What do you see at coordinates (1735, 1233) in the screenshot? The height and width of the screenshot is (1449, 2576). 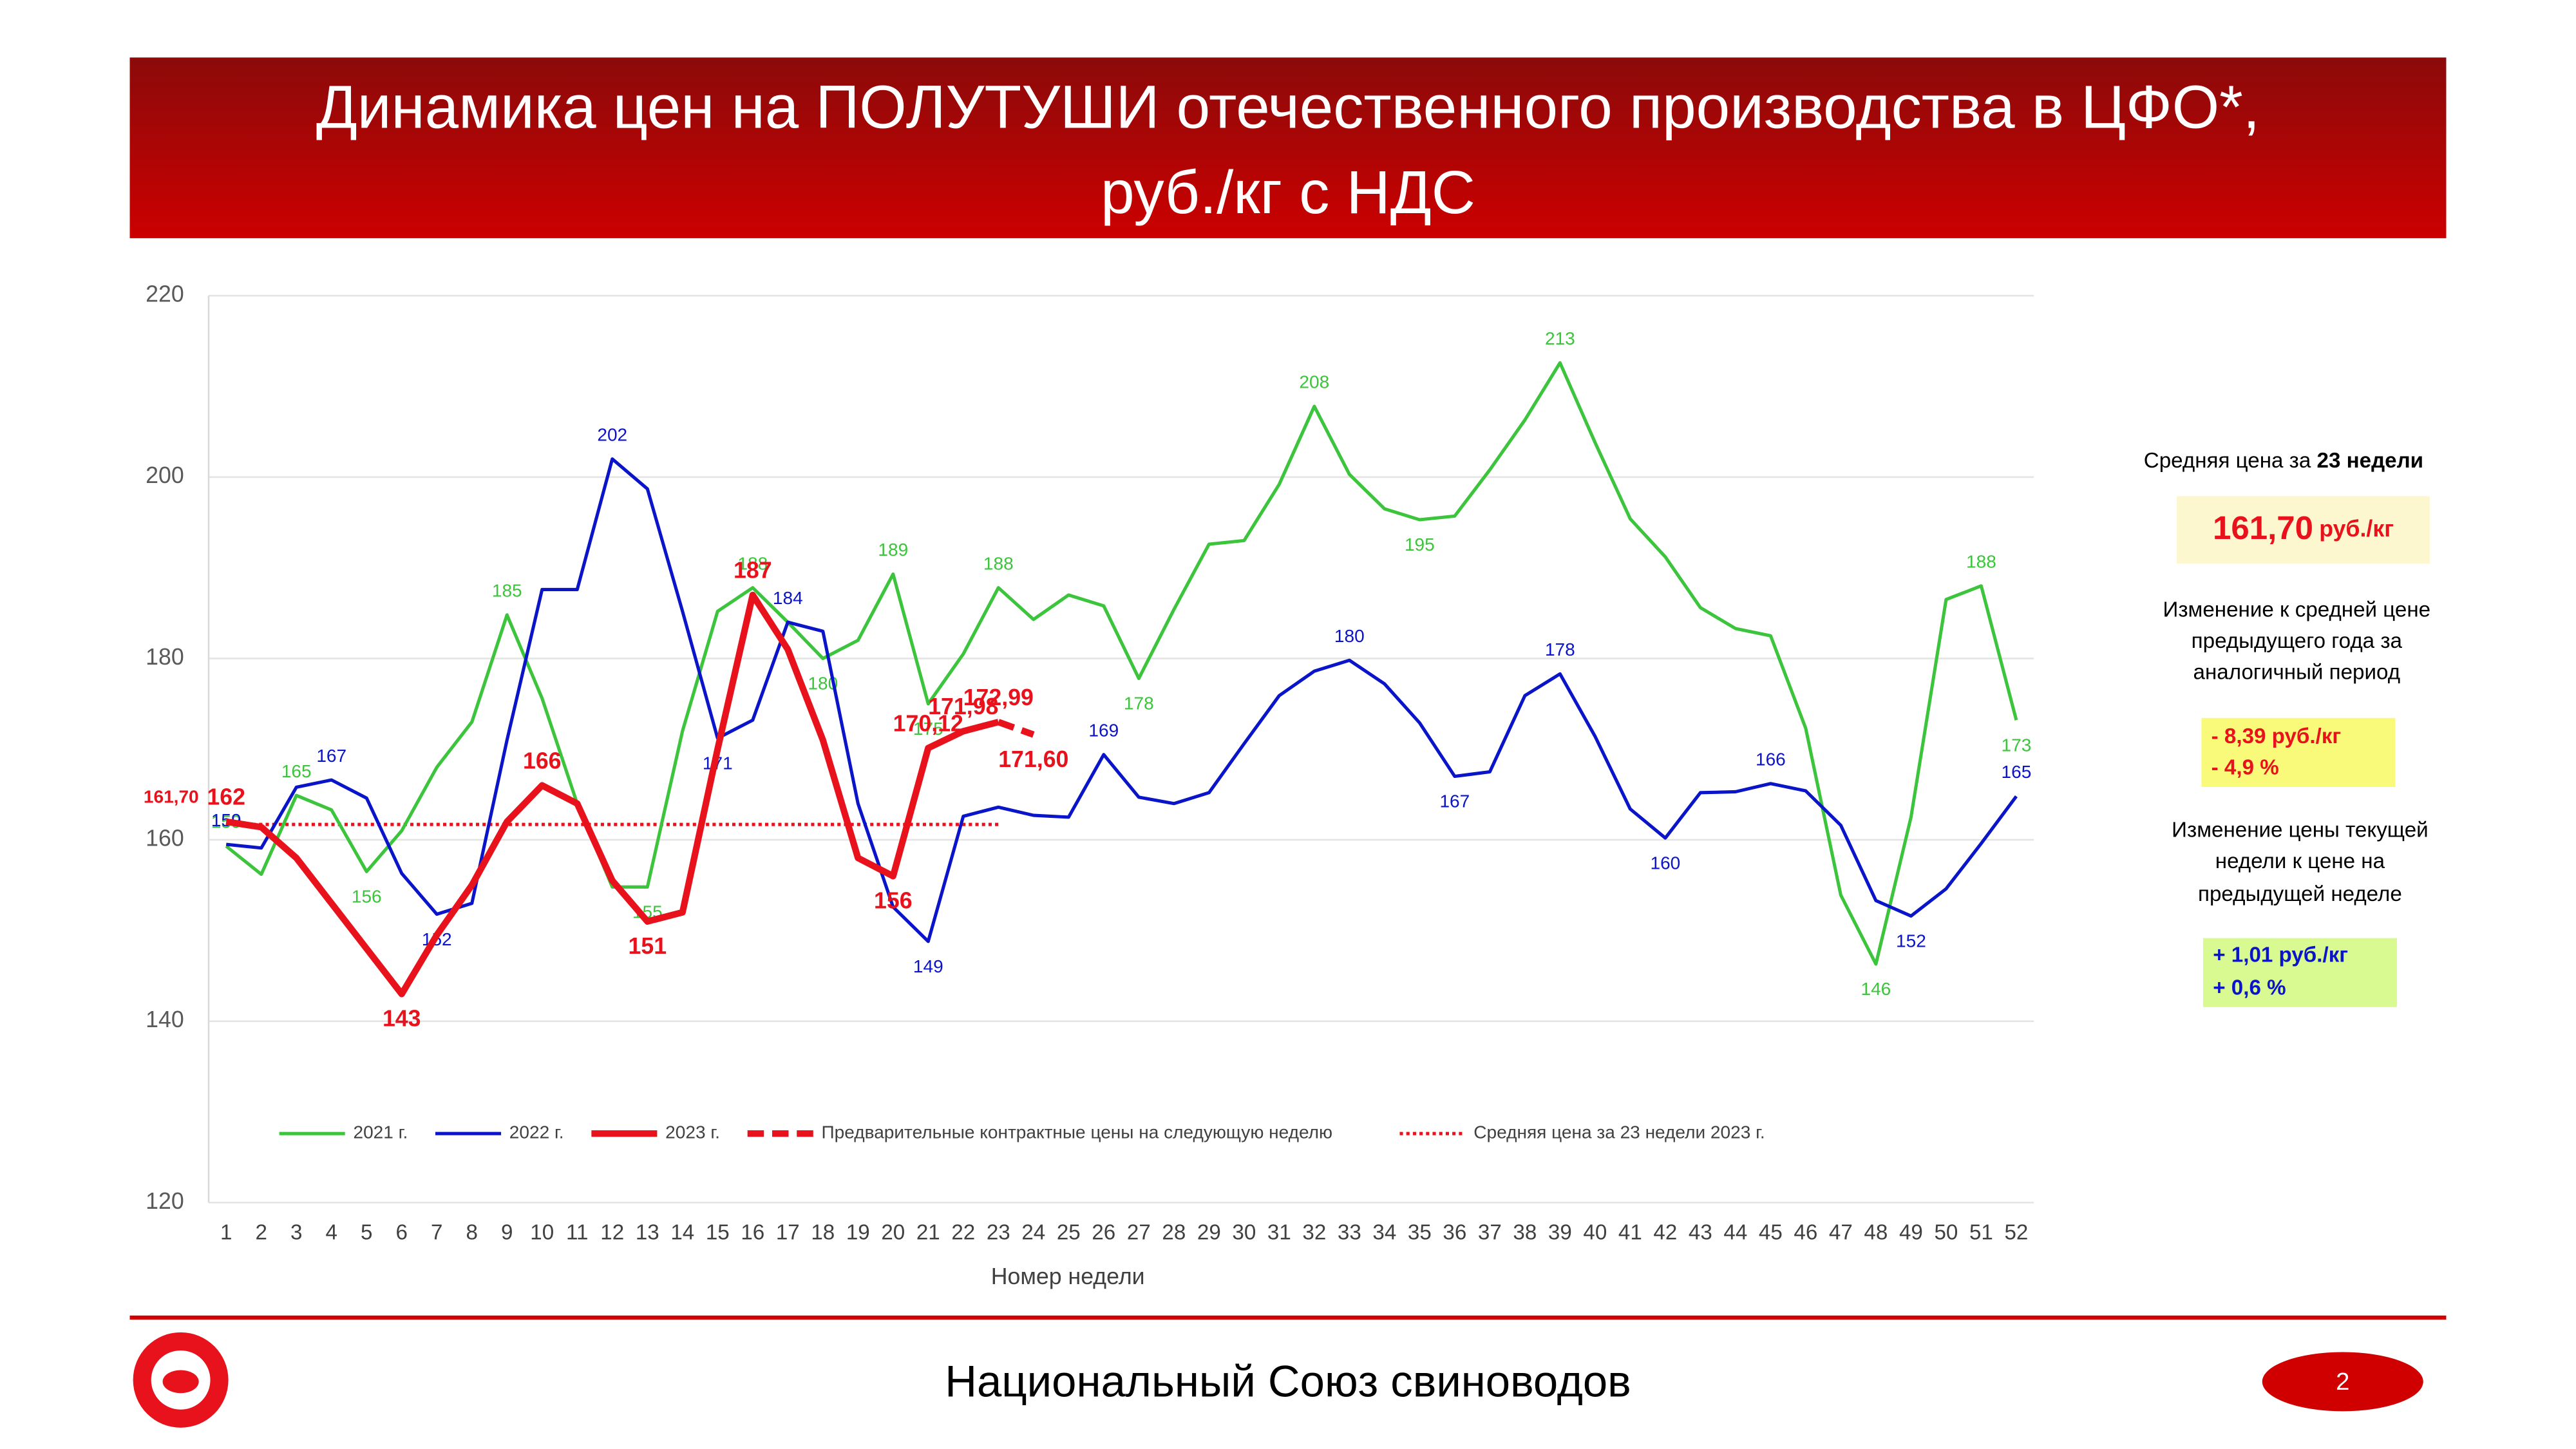 I see `x-tick-label: 44` at bounding box center [1735, 1233].